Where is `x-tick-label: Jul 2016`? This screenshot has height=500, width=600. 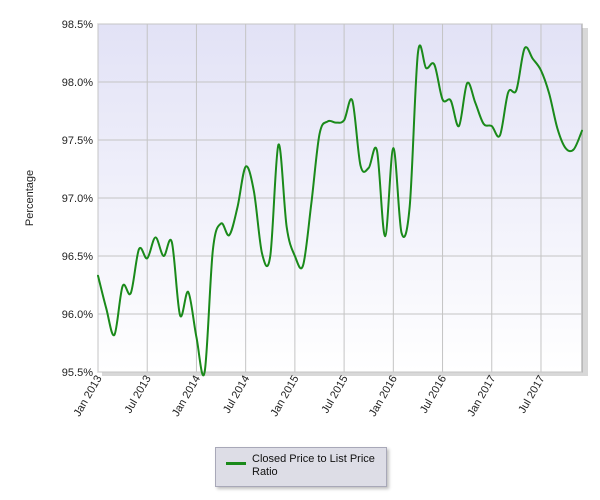 x-tick-label: Jul 2016 is located at coordinates (433, 395).